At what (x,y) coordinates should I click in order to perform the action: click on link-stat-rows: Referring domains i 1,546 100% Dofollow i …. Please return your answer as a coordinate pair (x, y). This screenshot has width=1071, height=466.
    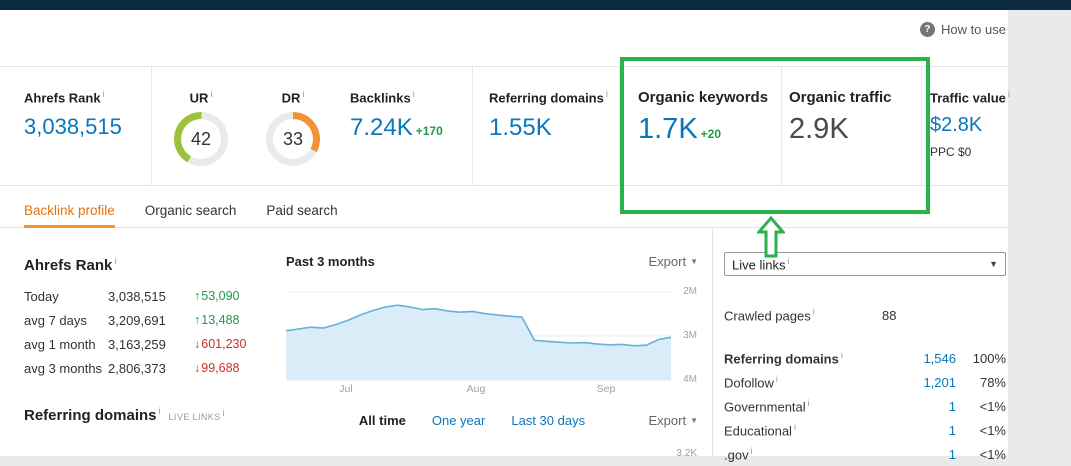
    Looking at the image, I should click on (865, 406).